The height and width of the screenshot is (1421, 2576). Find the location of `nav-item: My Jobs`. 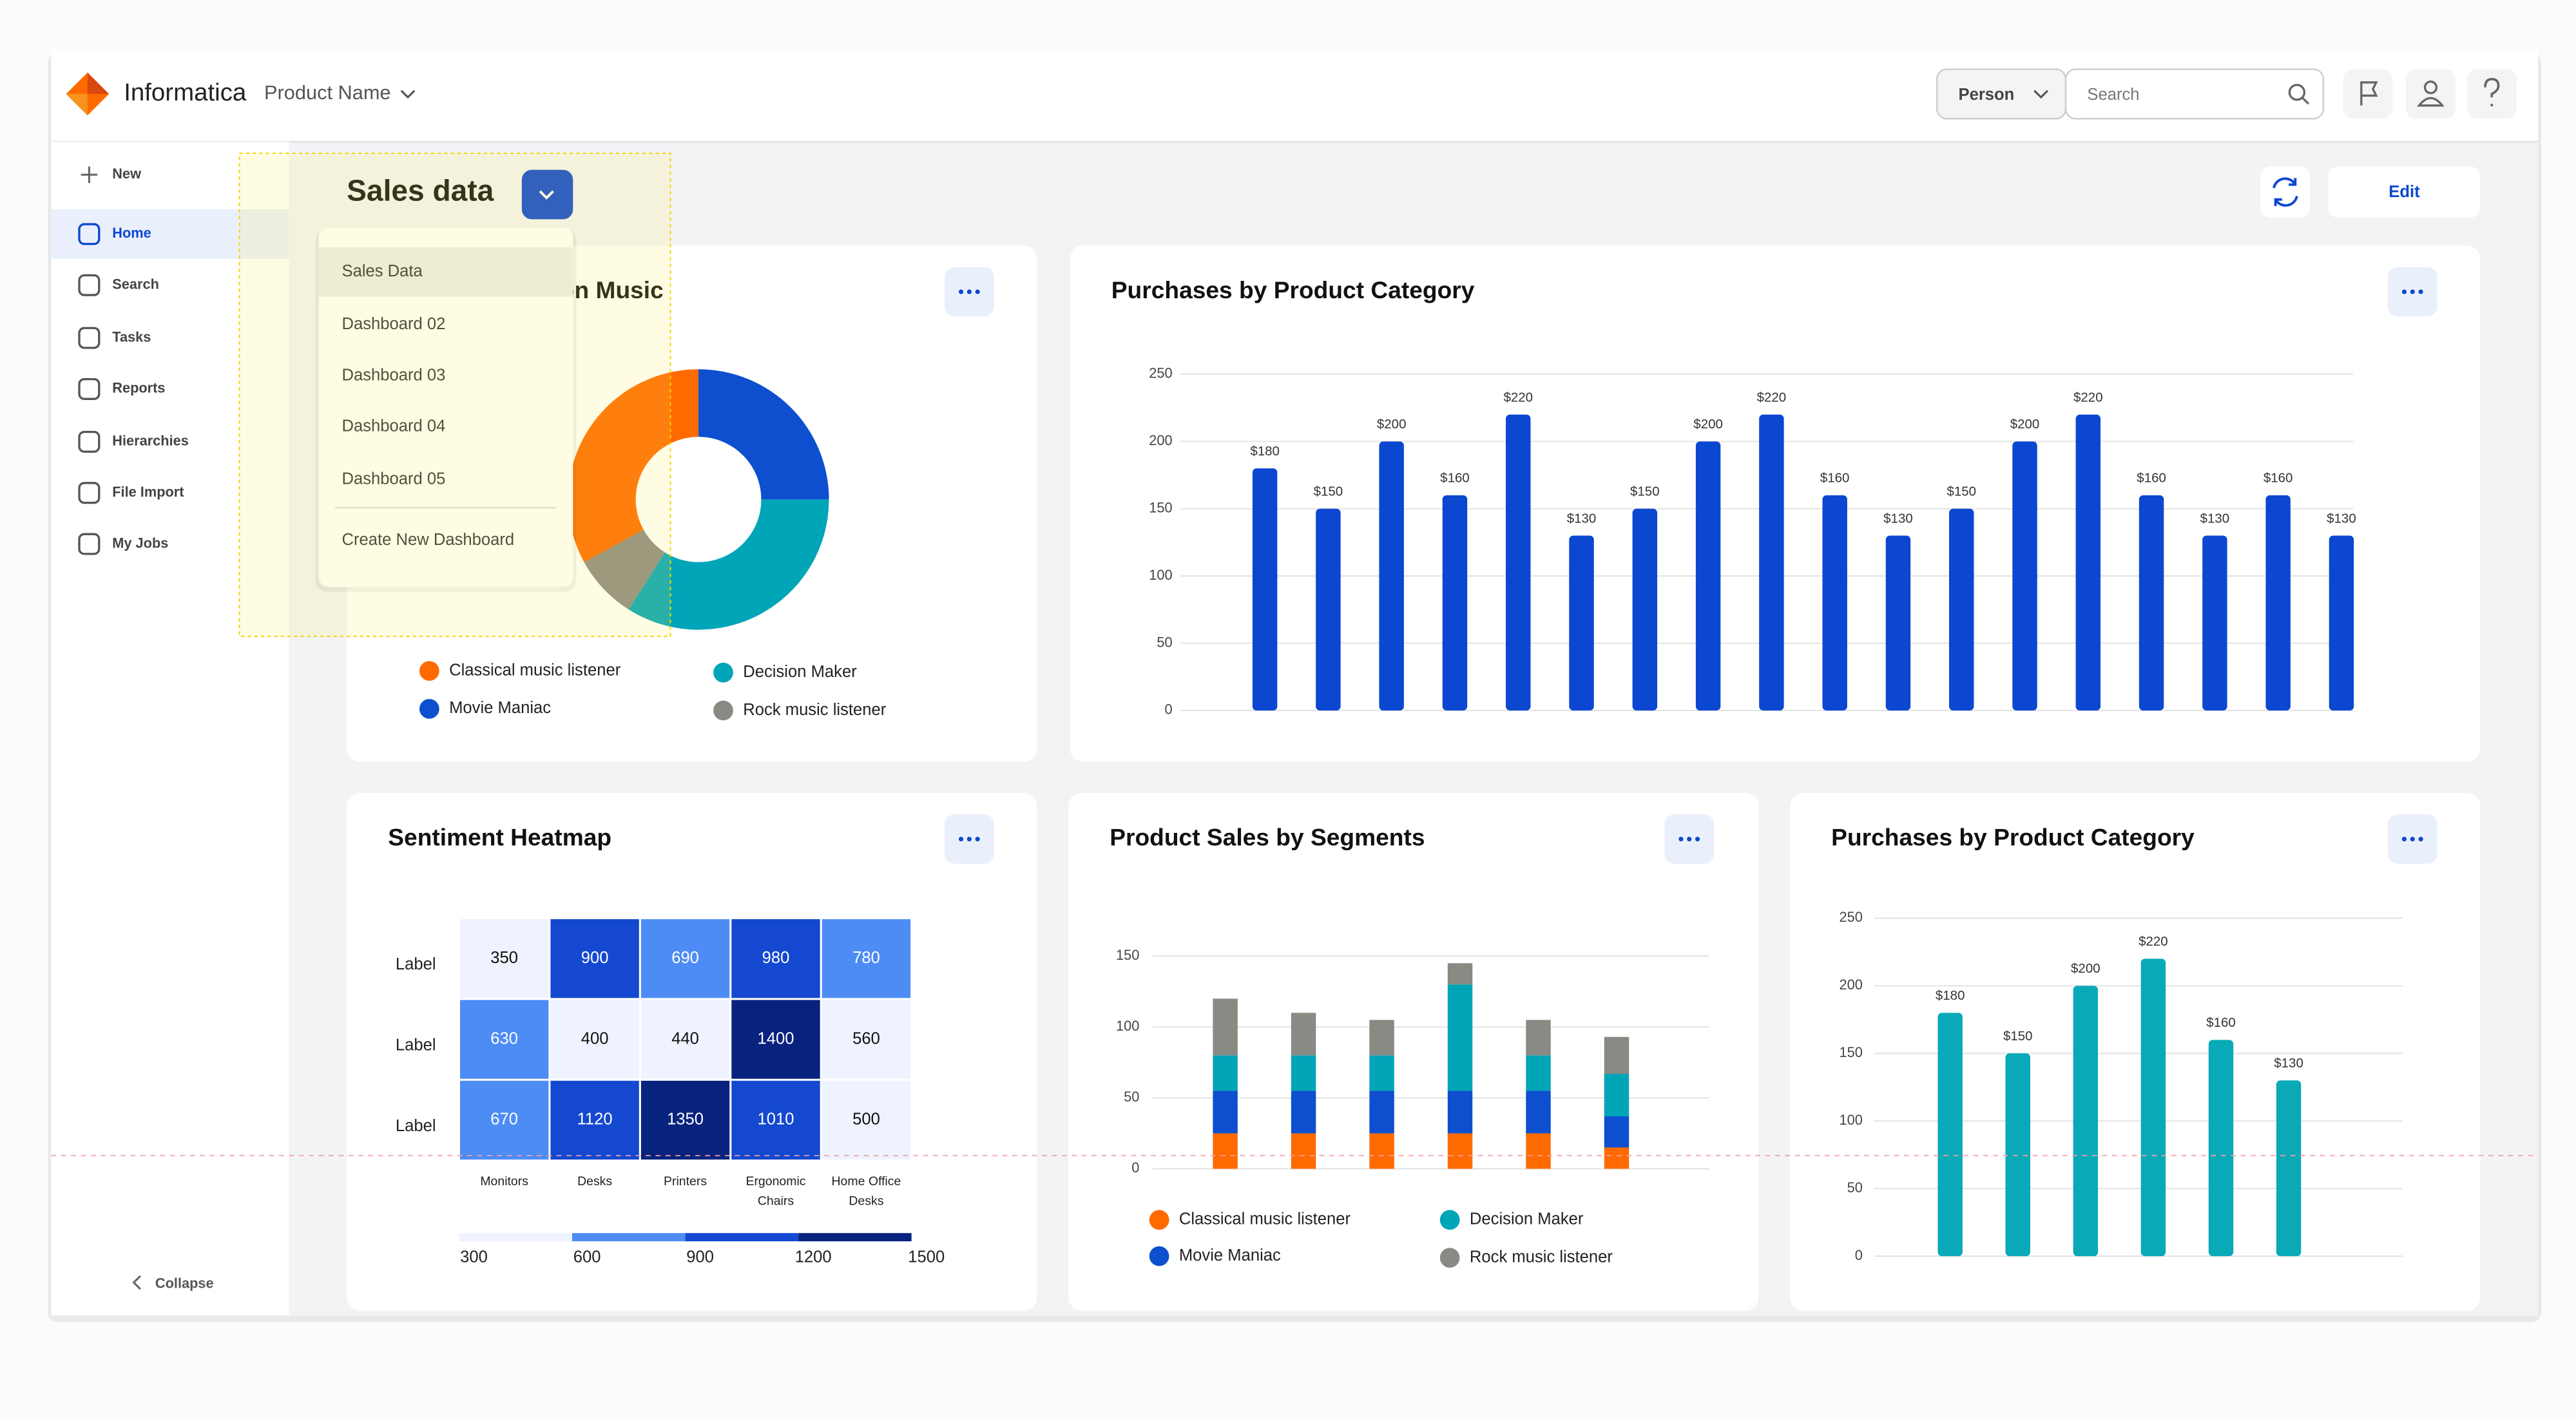

nav-item: My Jobs is located at coordinates (140, 543).